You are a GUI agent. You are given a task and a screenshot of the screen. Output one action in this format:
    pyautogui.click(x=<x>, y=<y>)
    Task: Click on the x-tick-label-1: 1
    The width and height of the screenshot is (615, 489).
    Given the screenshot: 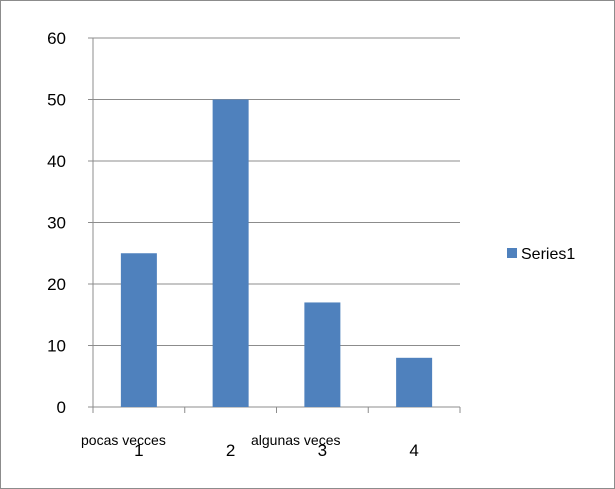 What is the action you would take?
    pyautogui.click(x=138, y=450)
    